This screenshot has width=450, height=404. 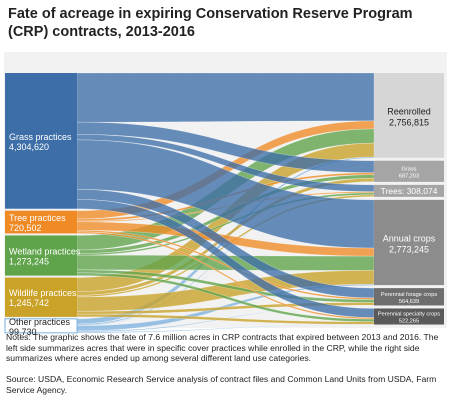 I want to click on target-label-annual-crops: Annual crops, so click(x=409, y=238).